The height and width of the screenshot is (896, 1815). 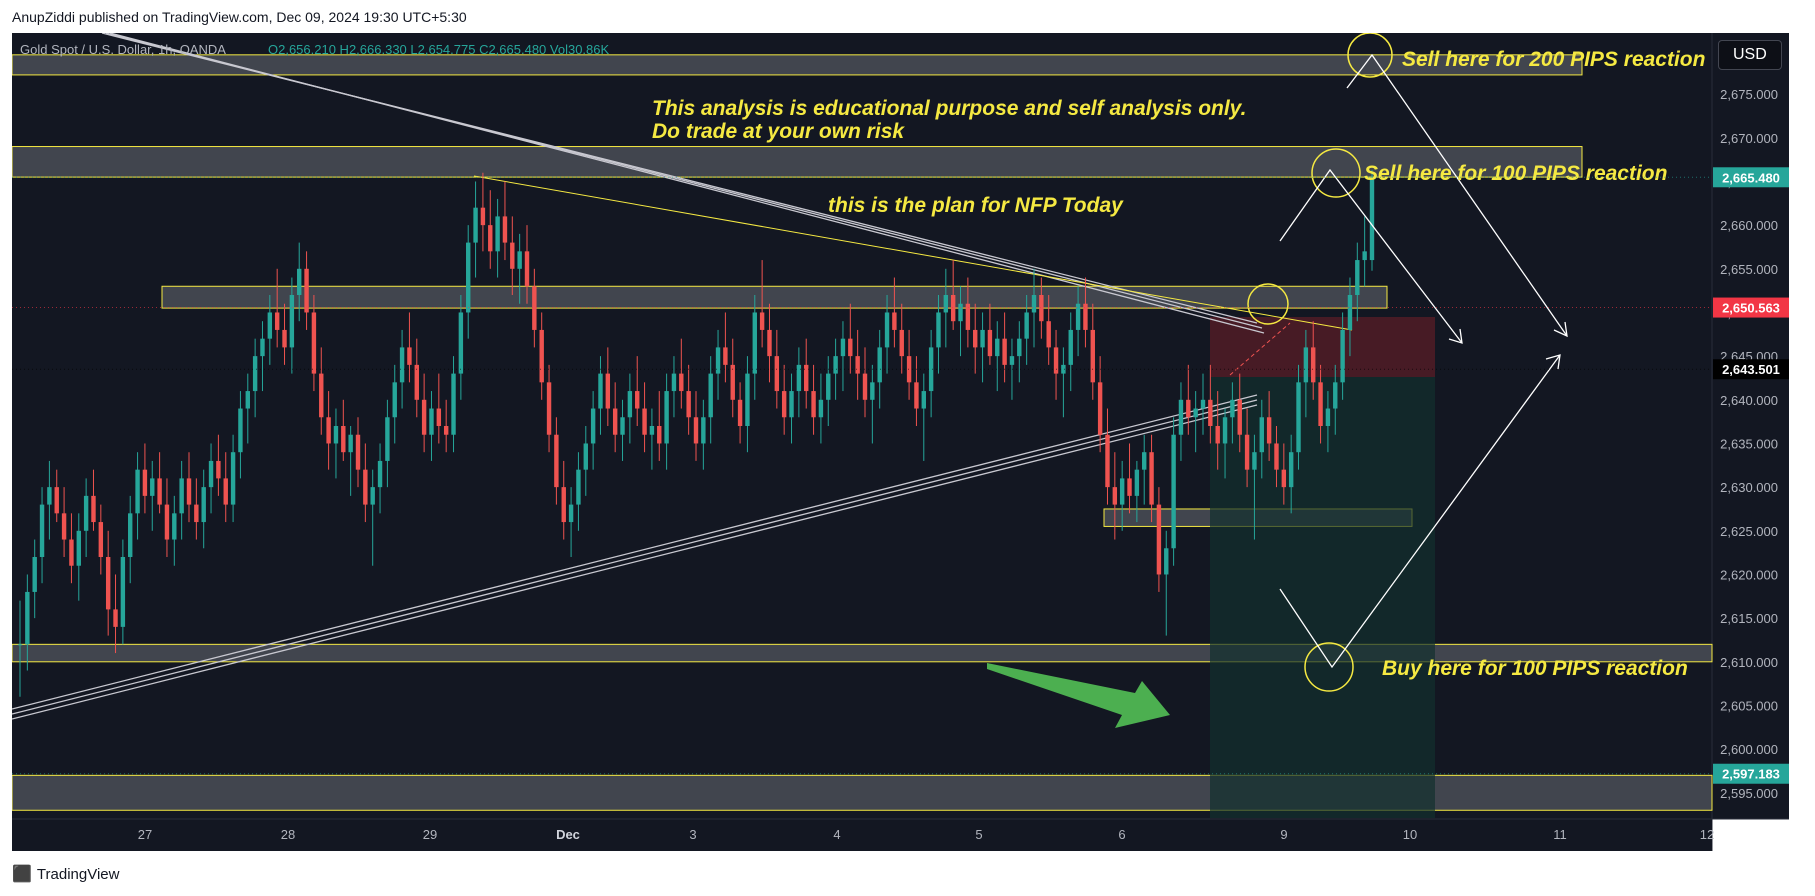 What do you see at coordinates (78, 874) in the screenshot?
I see `footer-brand: TradingView` at bounding box center [78, 874].